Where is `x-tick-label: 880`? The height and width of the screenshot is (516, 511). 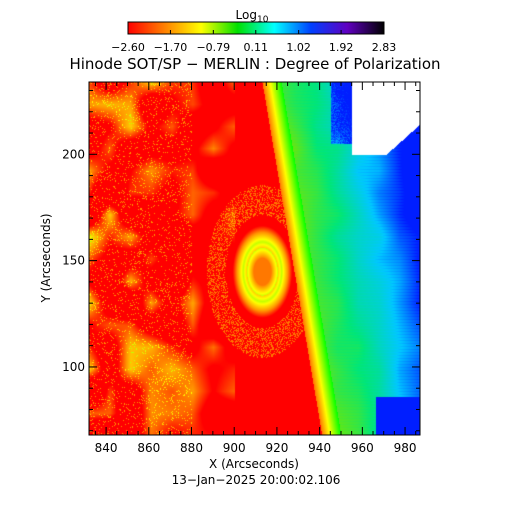
x-tick-label: 880 is located at coordinates (191, 448).